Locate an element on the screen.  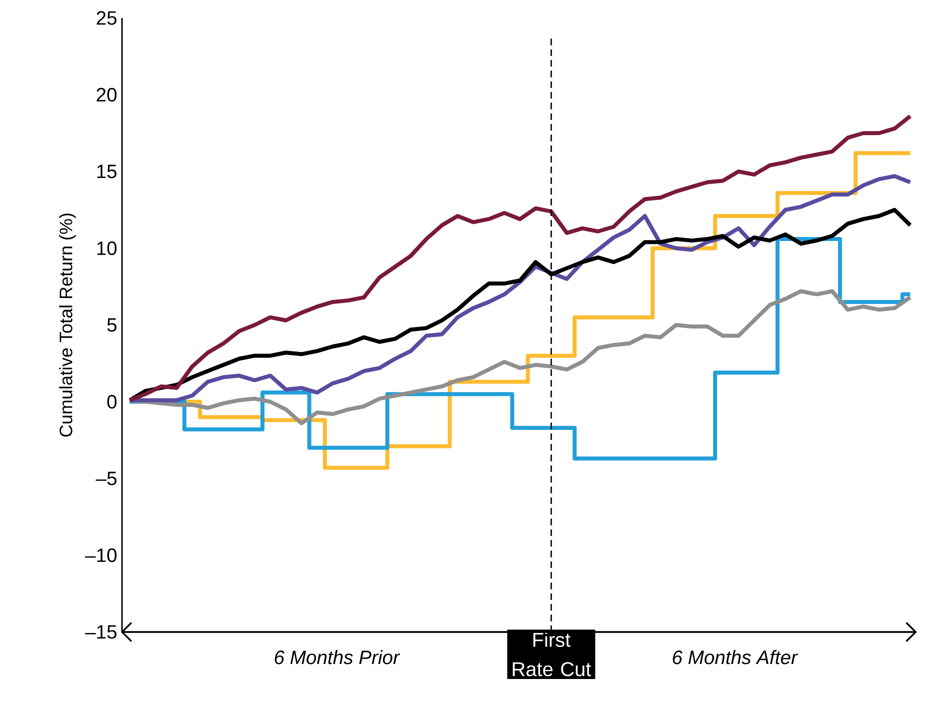
x-tick-label: First Rate Cut is located at coordinates (552, 654).